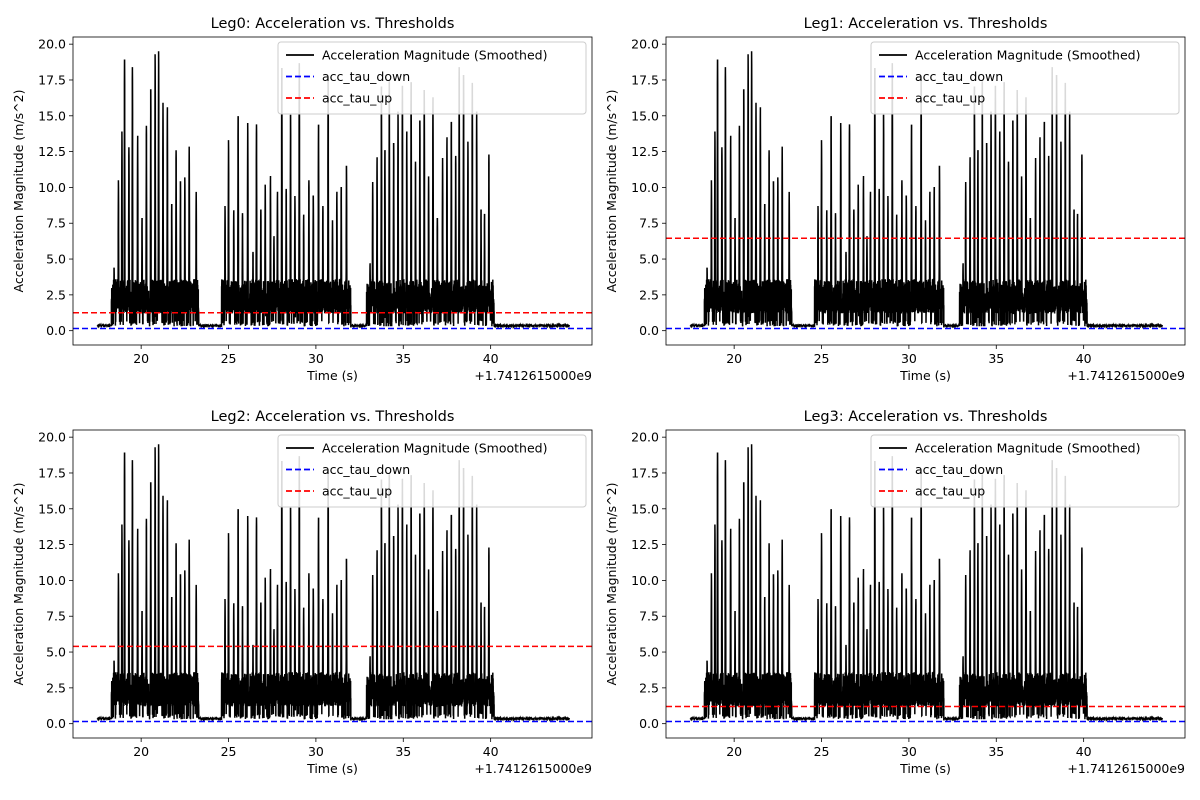 Image resolution: width=1200 pixels, height=800 pixels. Describe the element at coordinates (333, 24) in the screenshot. I see `subplot-title: Leg0: Acceleration vs. Thresholds` at that location.